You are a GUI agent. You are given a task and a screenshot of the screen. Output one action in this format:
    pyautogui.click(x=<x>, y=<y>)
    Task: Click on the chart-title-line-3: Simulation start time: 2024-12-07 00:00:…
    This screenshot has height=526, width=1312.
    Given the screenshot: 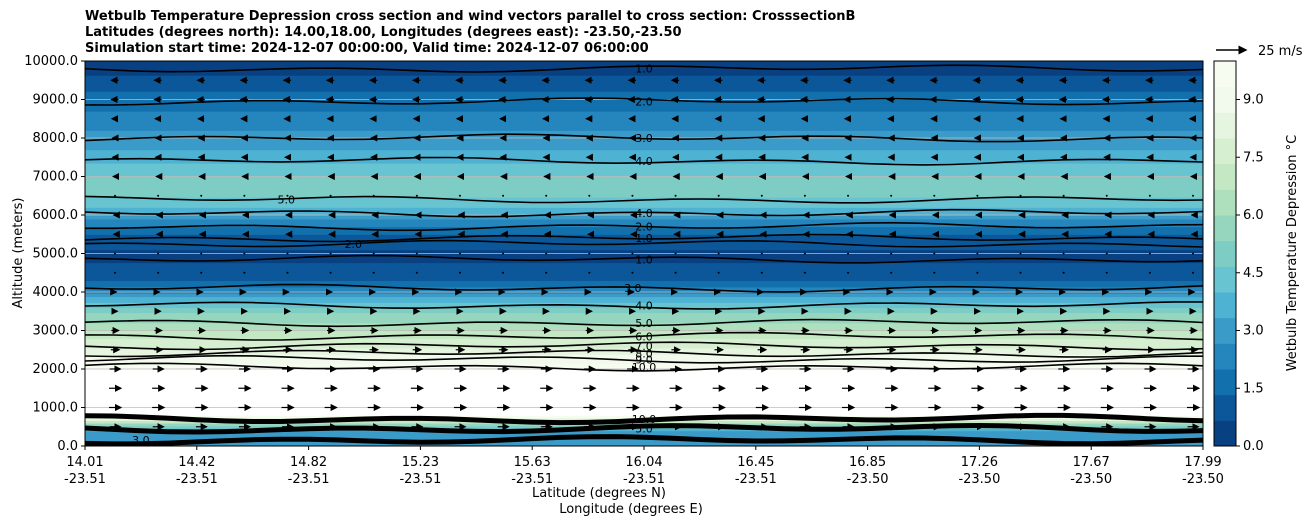 What is the action you would take?
    pyautogui.click(x=367, y=48)
    